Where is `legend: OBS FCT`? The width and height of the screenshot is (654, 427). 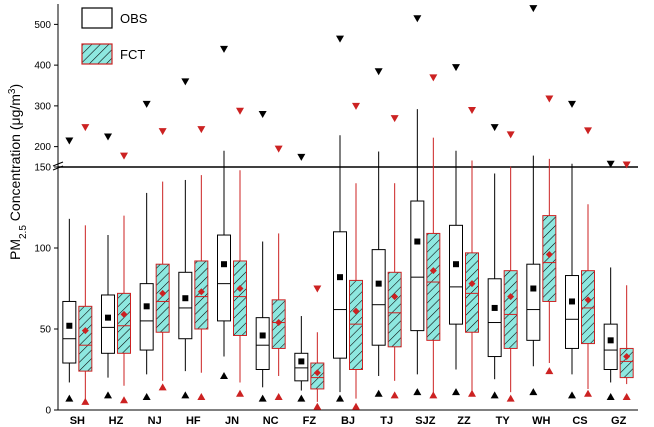 legend: OBS FCT is located at coordinates (114, 36).